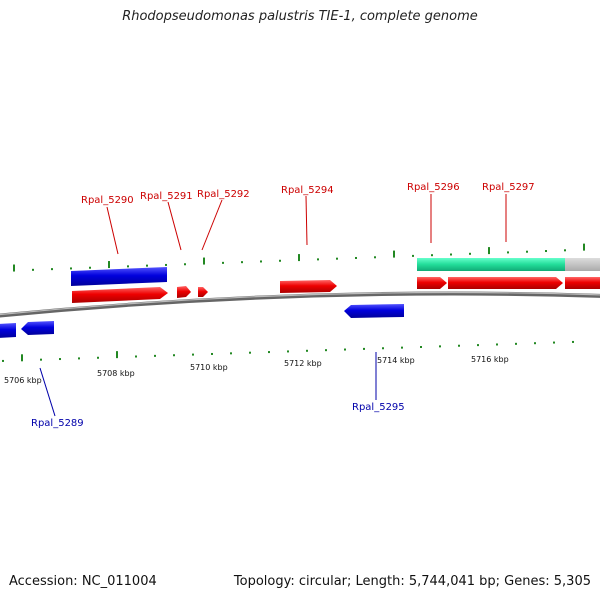  I want to click on kbp-label-5712: 5712 kbp, so click(303, 363).